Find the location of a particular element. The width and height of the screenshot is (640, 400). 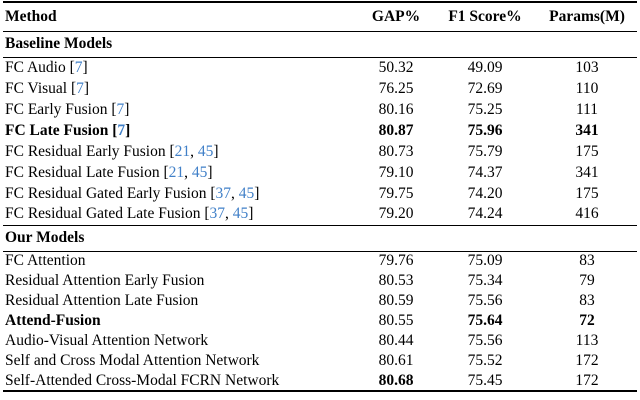

method-cell: Self-Attended Cross-Modal FCRN Network is located at coordinates (181, 381).